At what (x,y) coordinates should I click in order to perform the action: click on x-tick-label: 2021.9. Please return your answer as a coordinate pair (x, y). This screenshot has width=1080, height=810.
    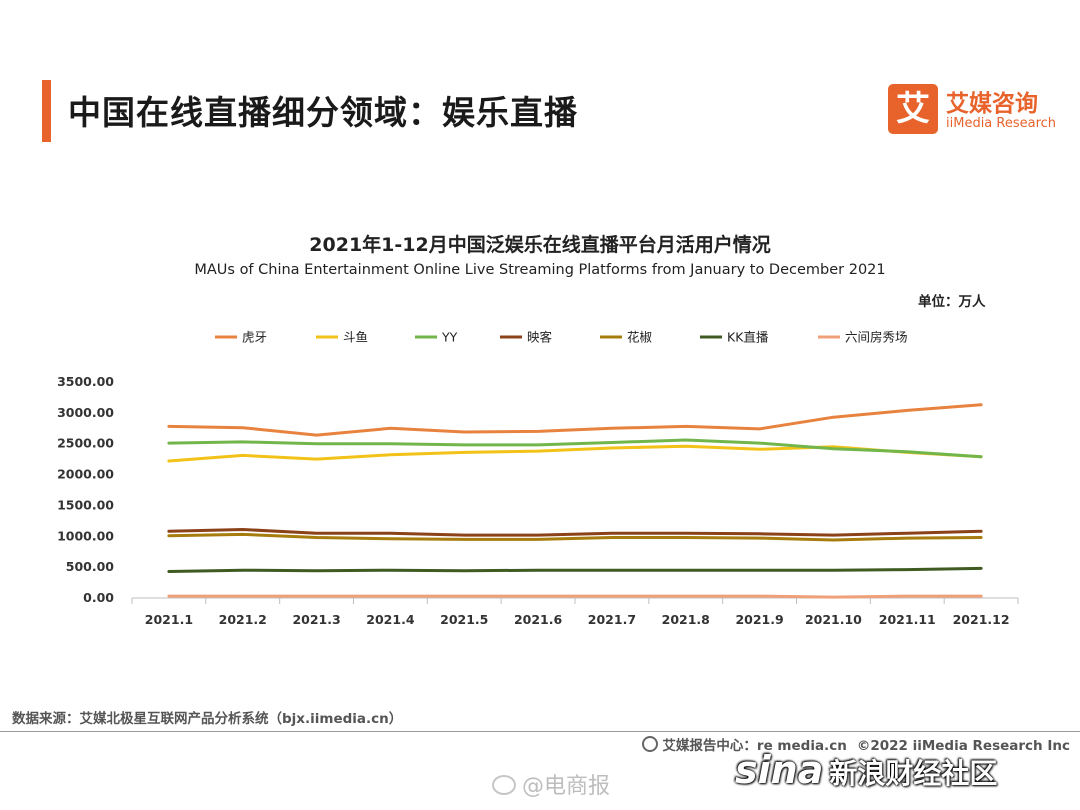
    Looking at the image, I should click on (759, 619).